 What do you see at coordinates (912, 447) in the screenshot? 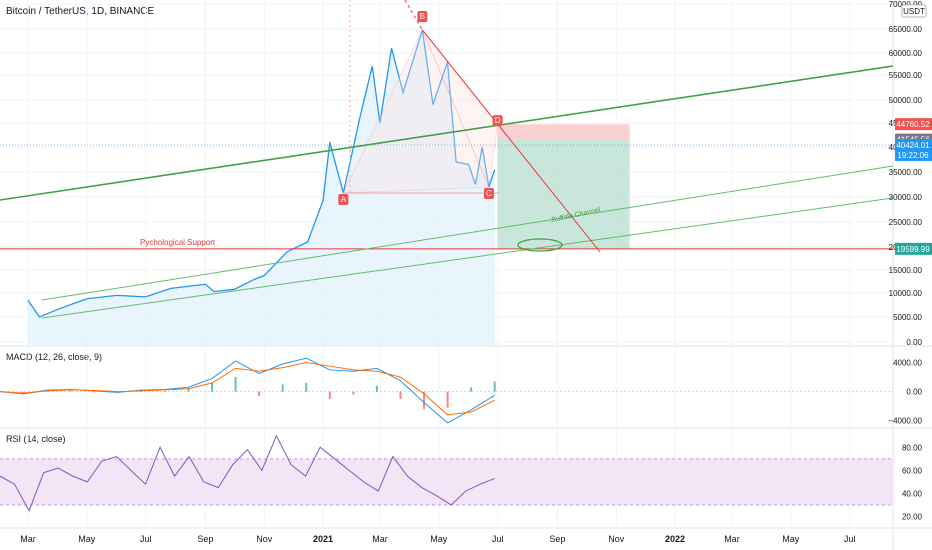
I see `rsi-tick-label: 80.00` at bounding box center [912, 447].